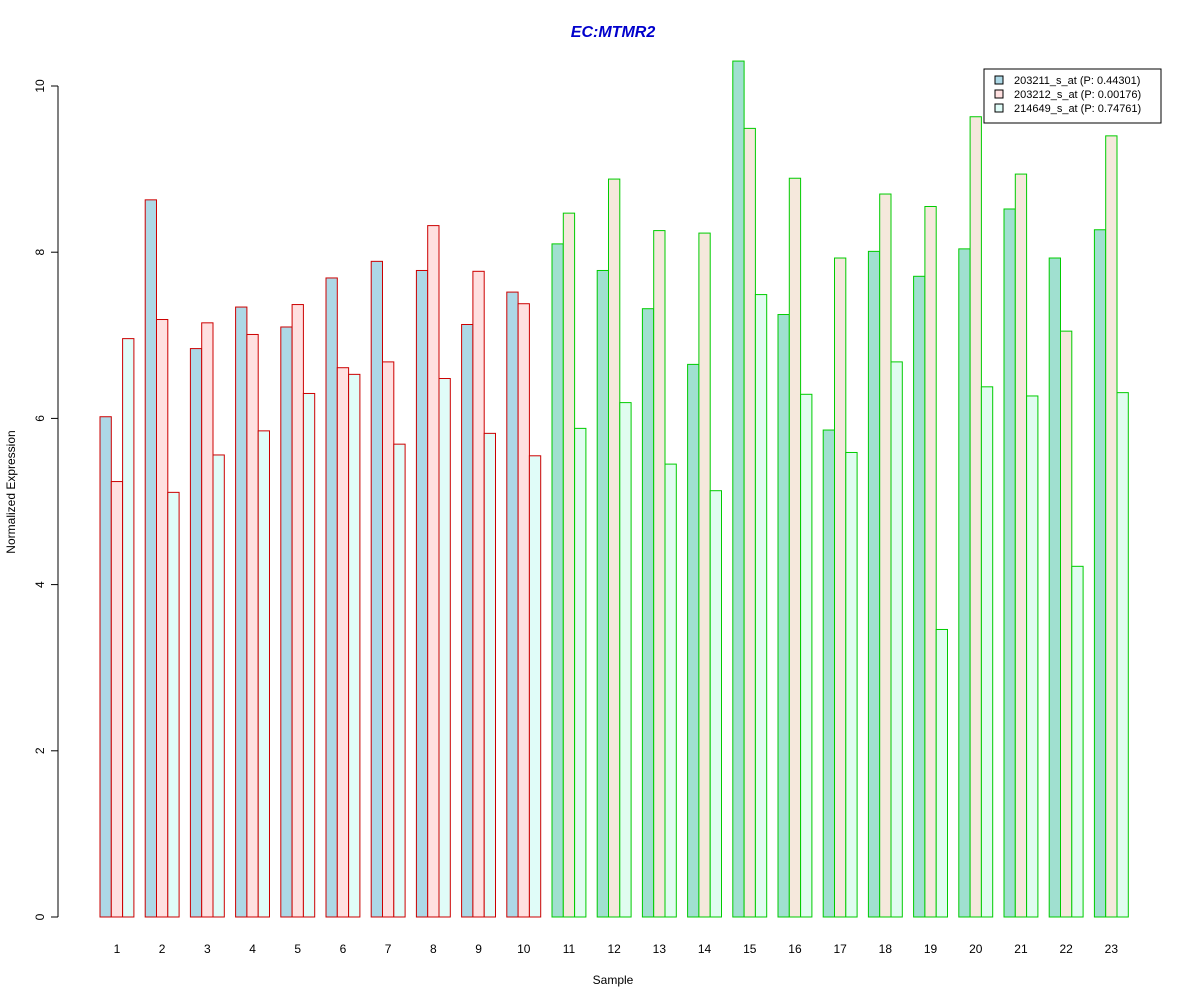 This screenshot has width=1200, height=1000. I want to click on x-tick-label: 12, so click(614, 949).